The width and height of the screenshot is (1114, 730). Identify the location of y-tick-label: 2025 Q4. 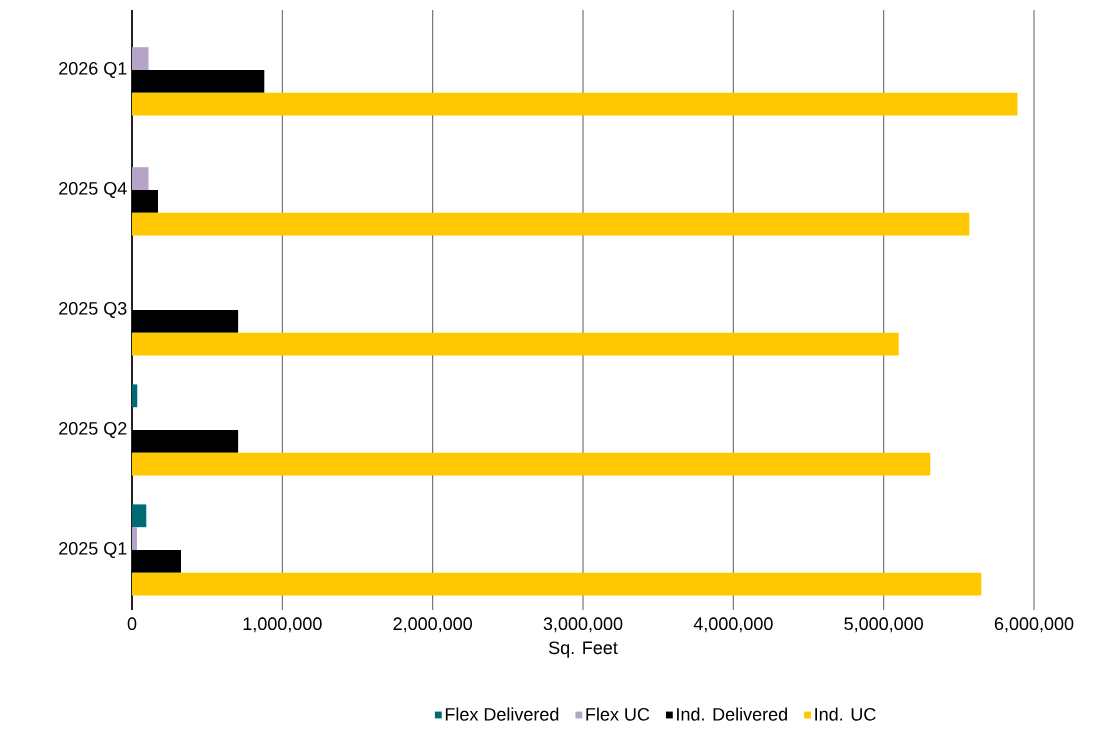
(93, 190).